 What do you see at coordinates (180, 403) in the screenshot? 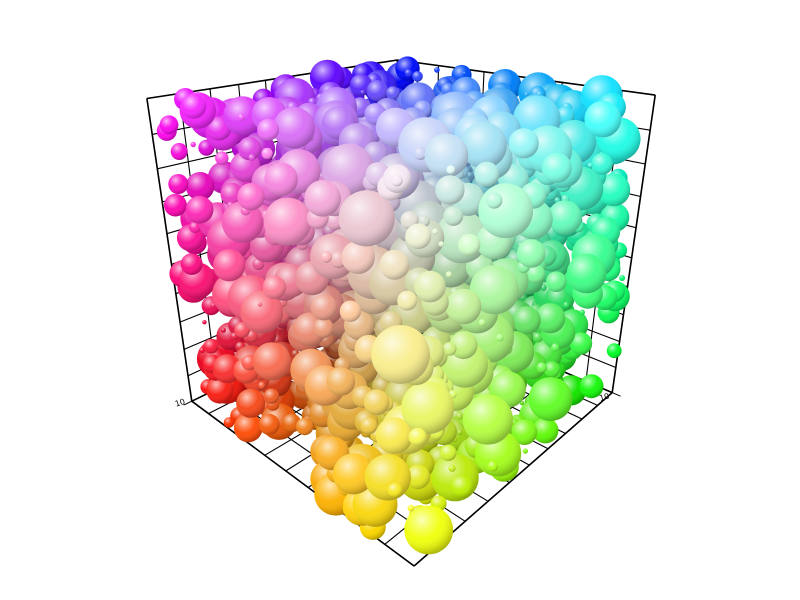
I see `x-axis-max-tick-label: 10` at bounding box center [180, 403].